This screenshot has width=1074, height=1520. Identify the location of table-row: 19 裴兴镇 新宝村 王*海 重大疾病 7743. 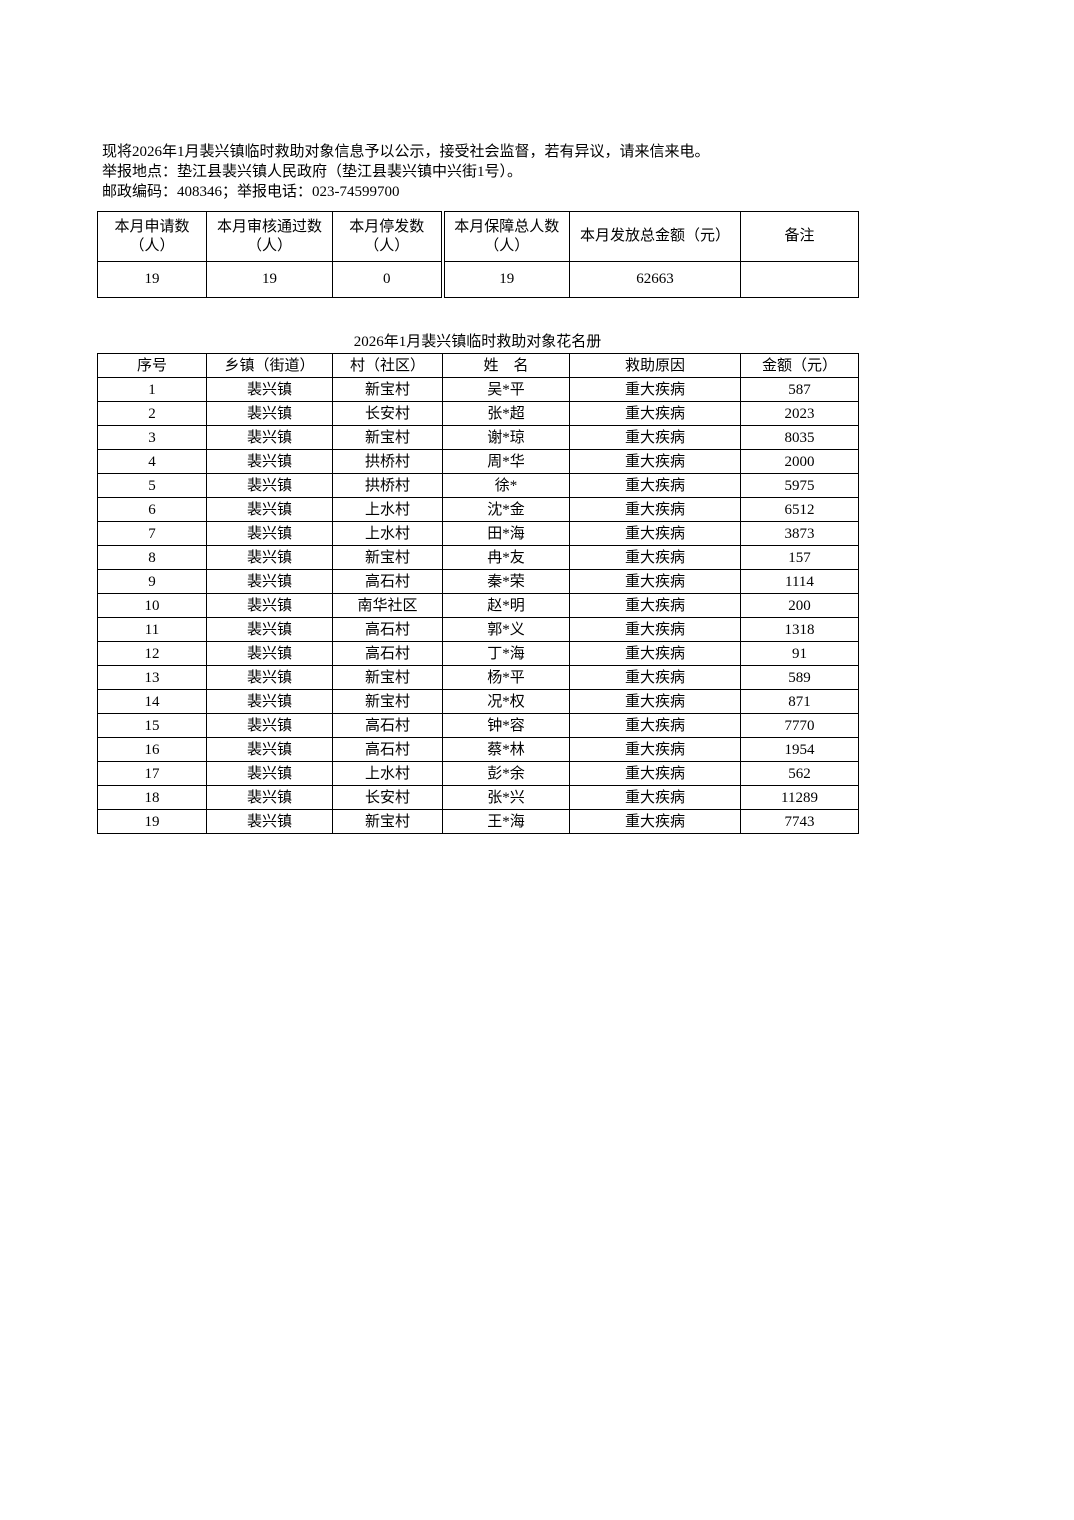
(478, 821).